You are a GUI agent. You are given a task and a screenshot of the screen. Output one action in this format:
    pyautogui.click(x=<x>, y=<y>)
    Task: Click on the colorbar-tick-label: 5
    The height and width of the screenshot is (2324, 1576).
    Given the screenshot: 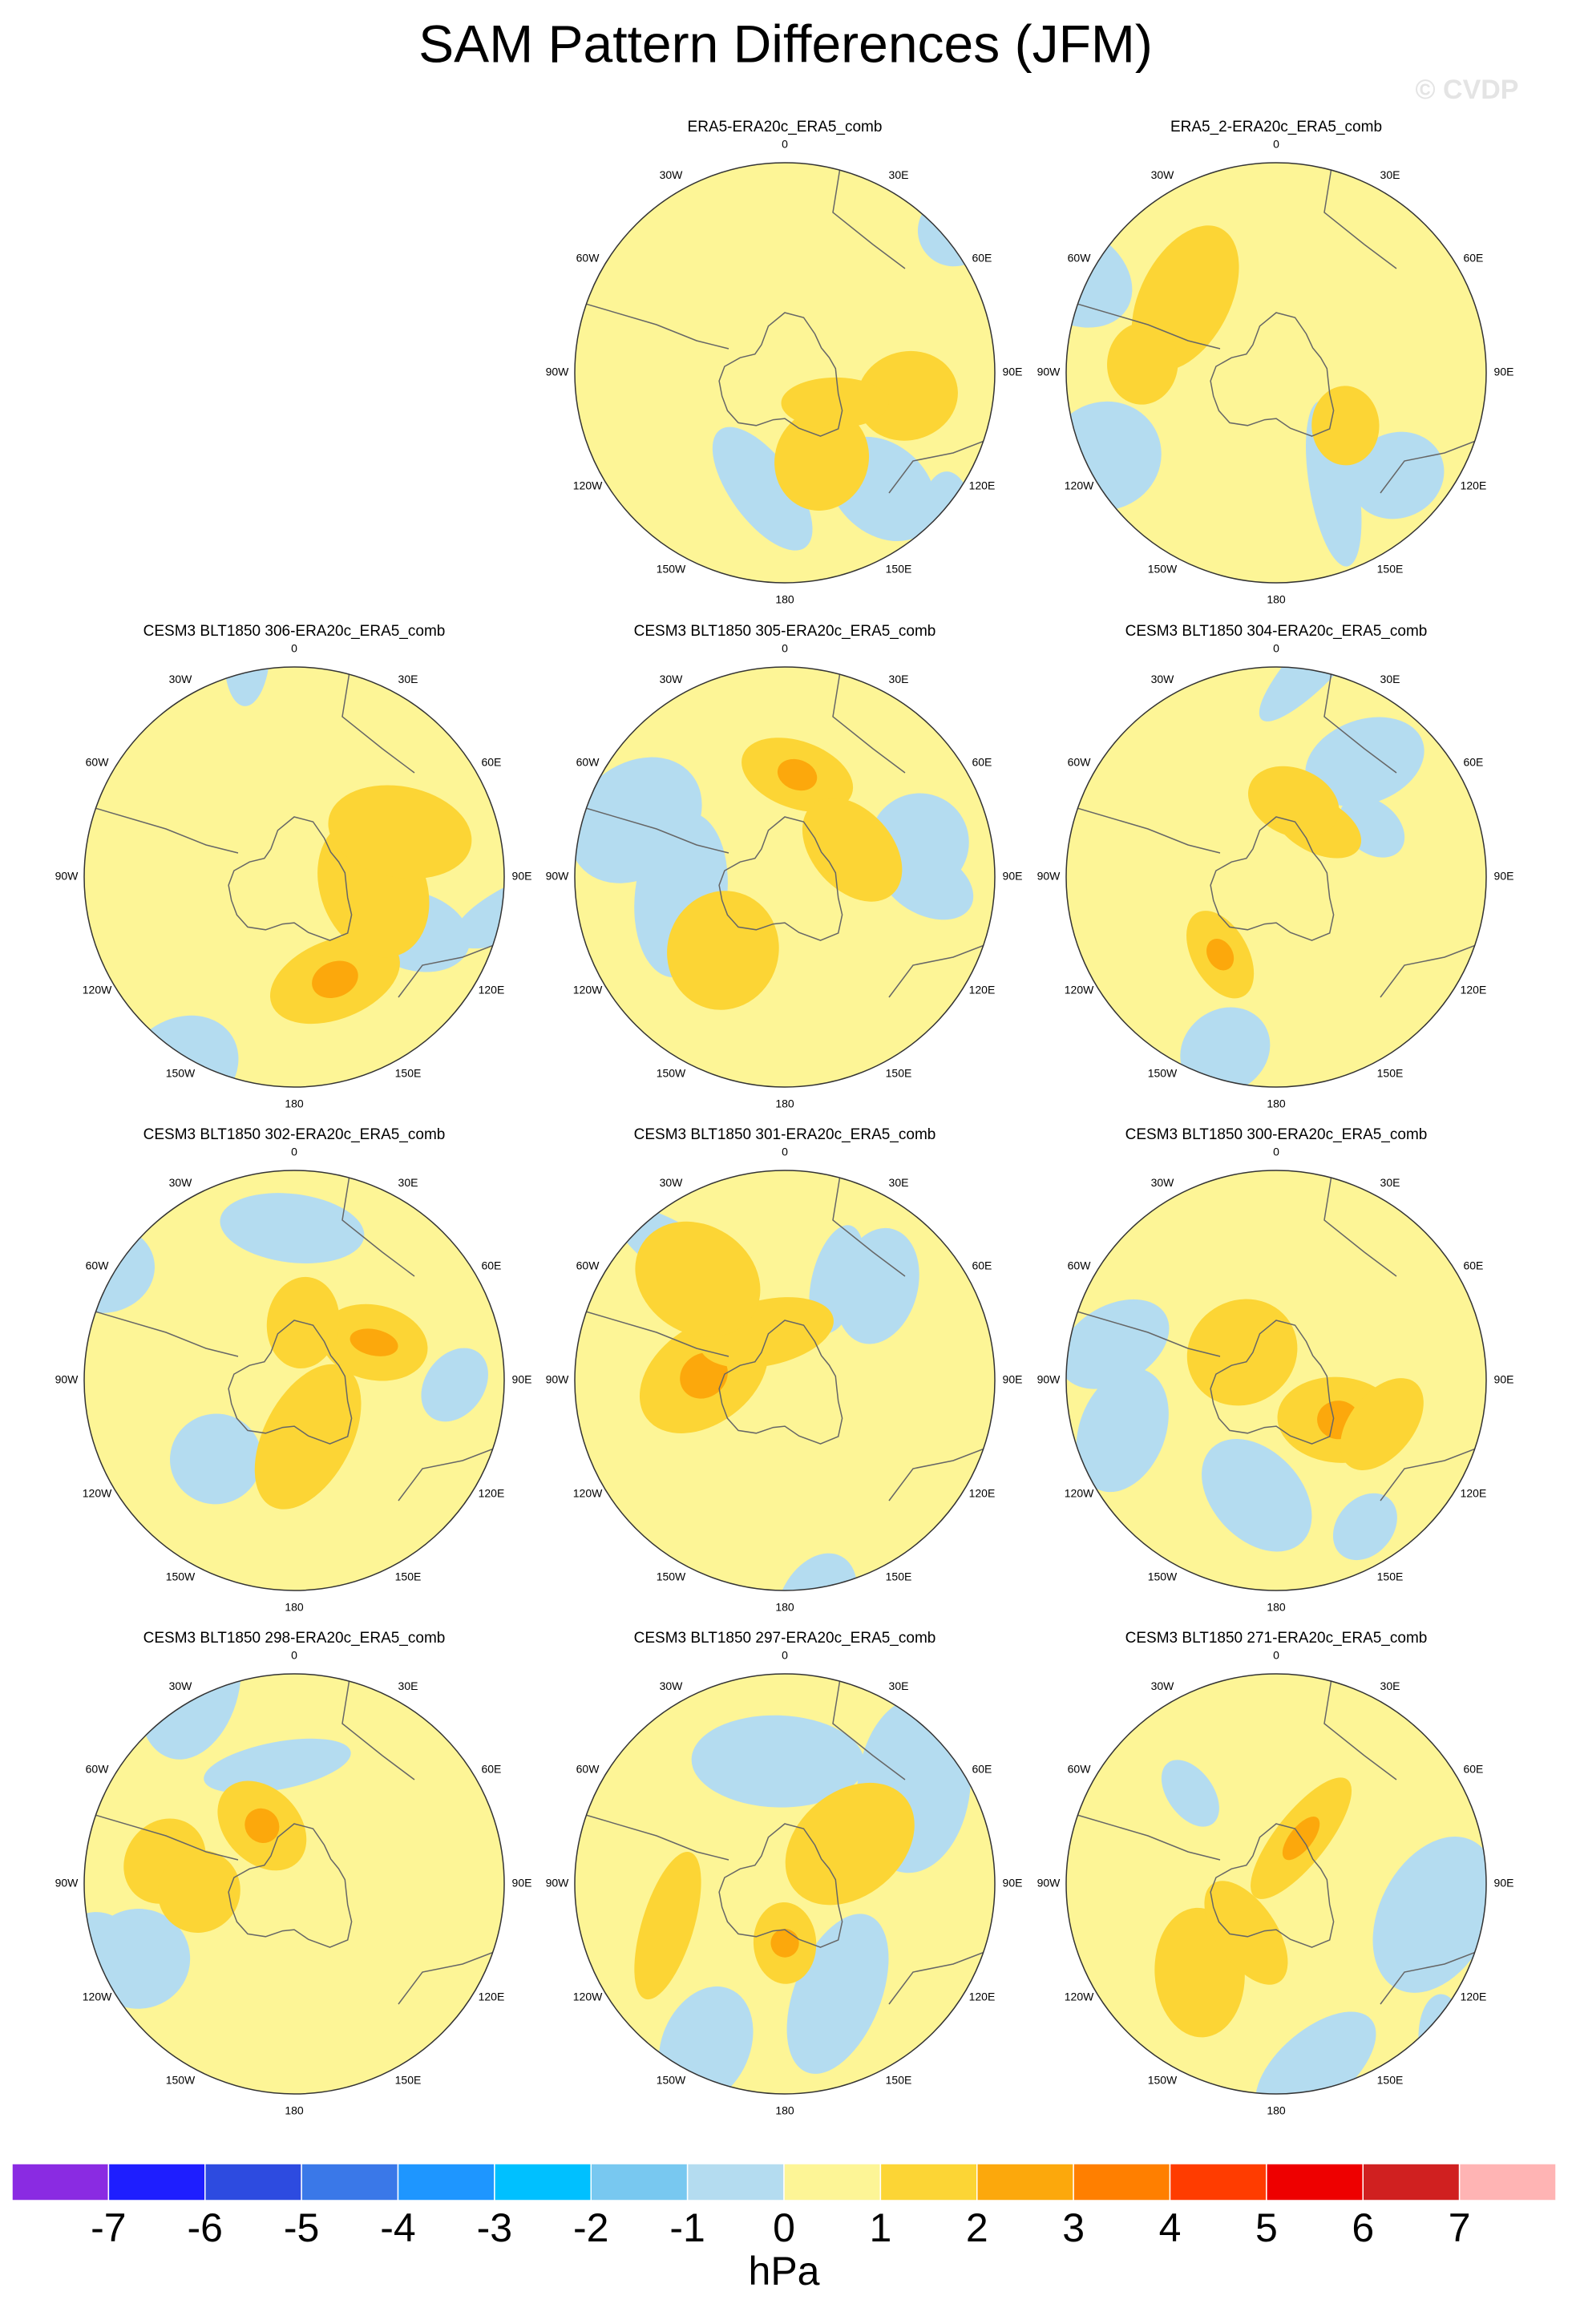 What is the action you would take?
    pyautogui.click(x=1266, y=2227)
    